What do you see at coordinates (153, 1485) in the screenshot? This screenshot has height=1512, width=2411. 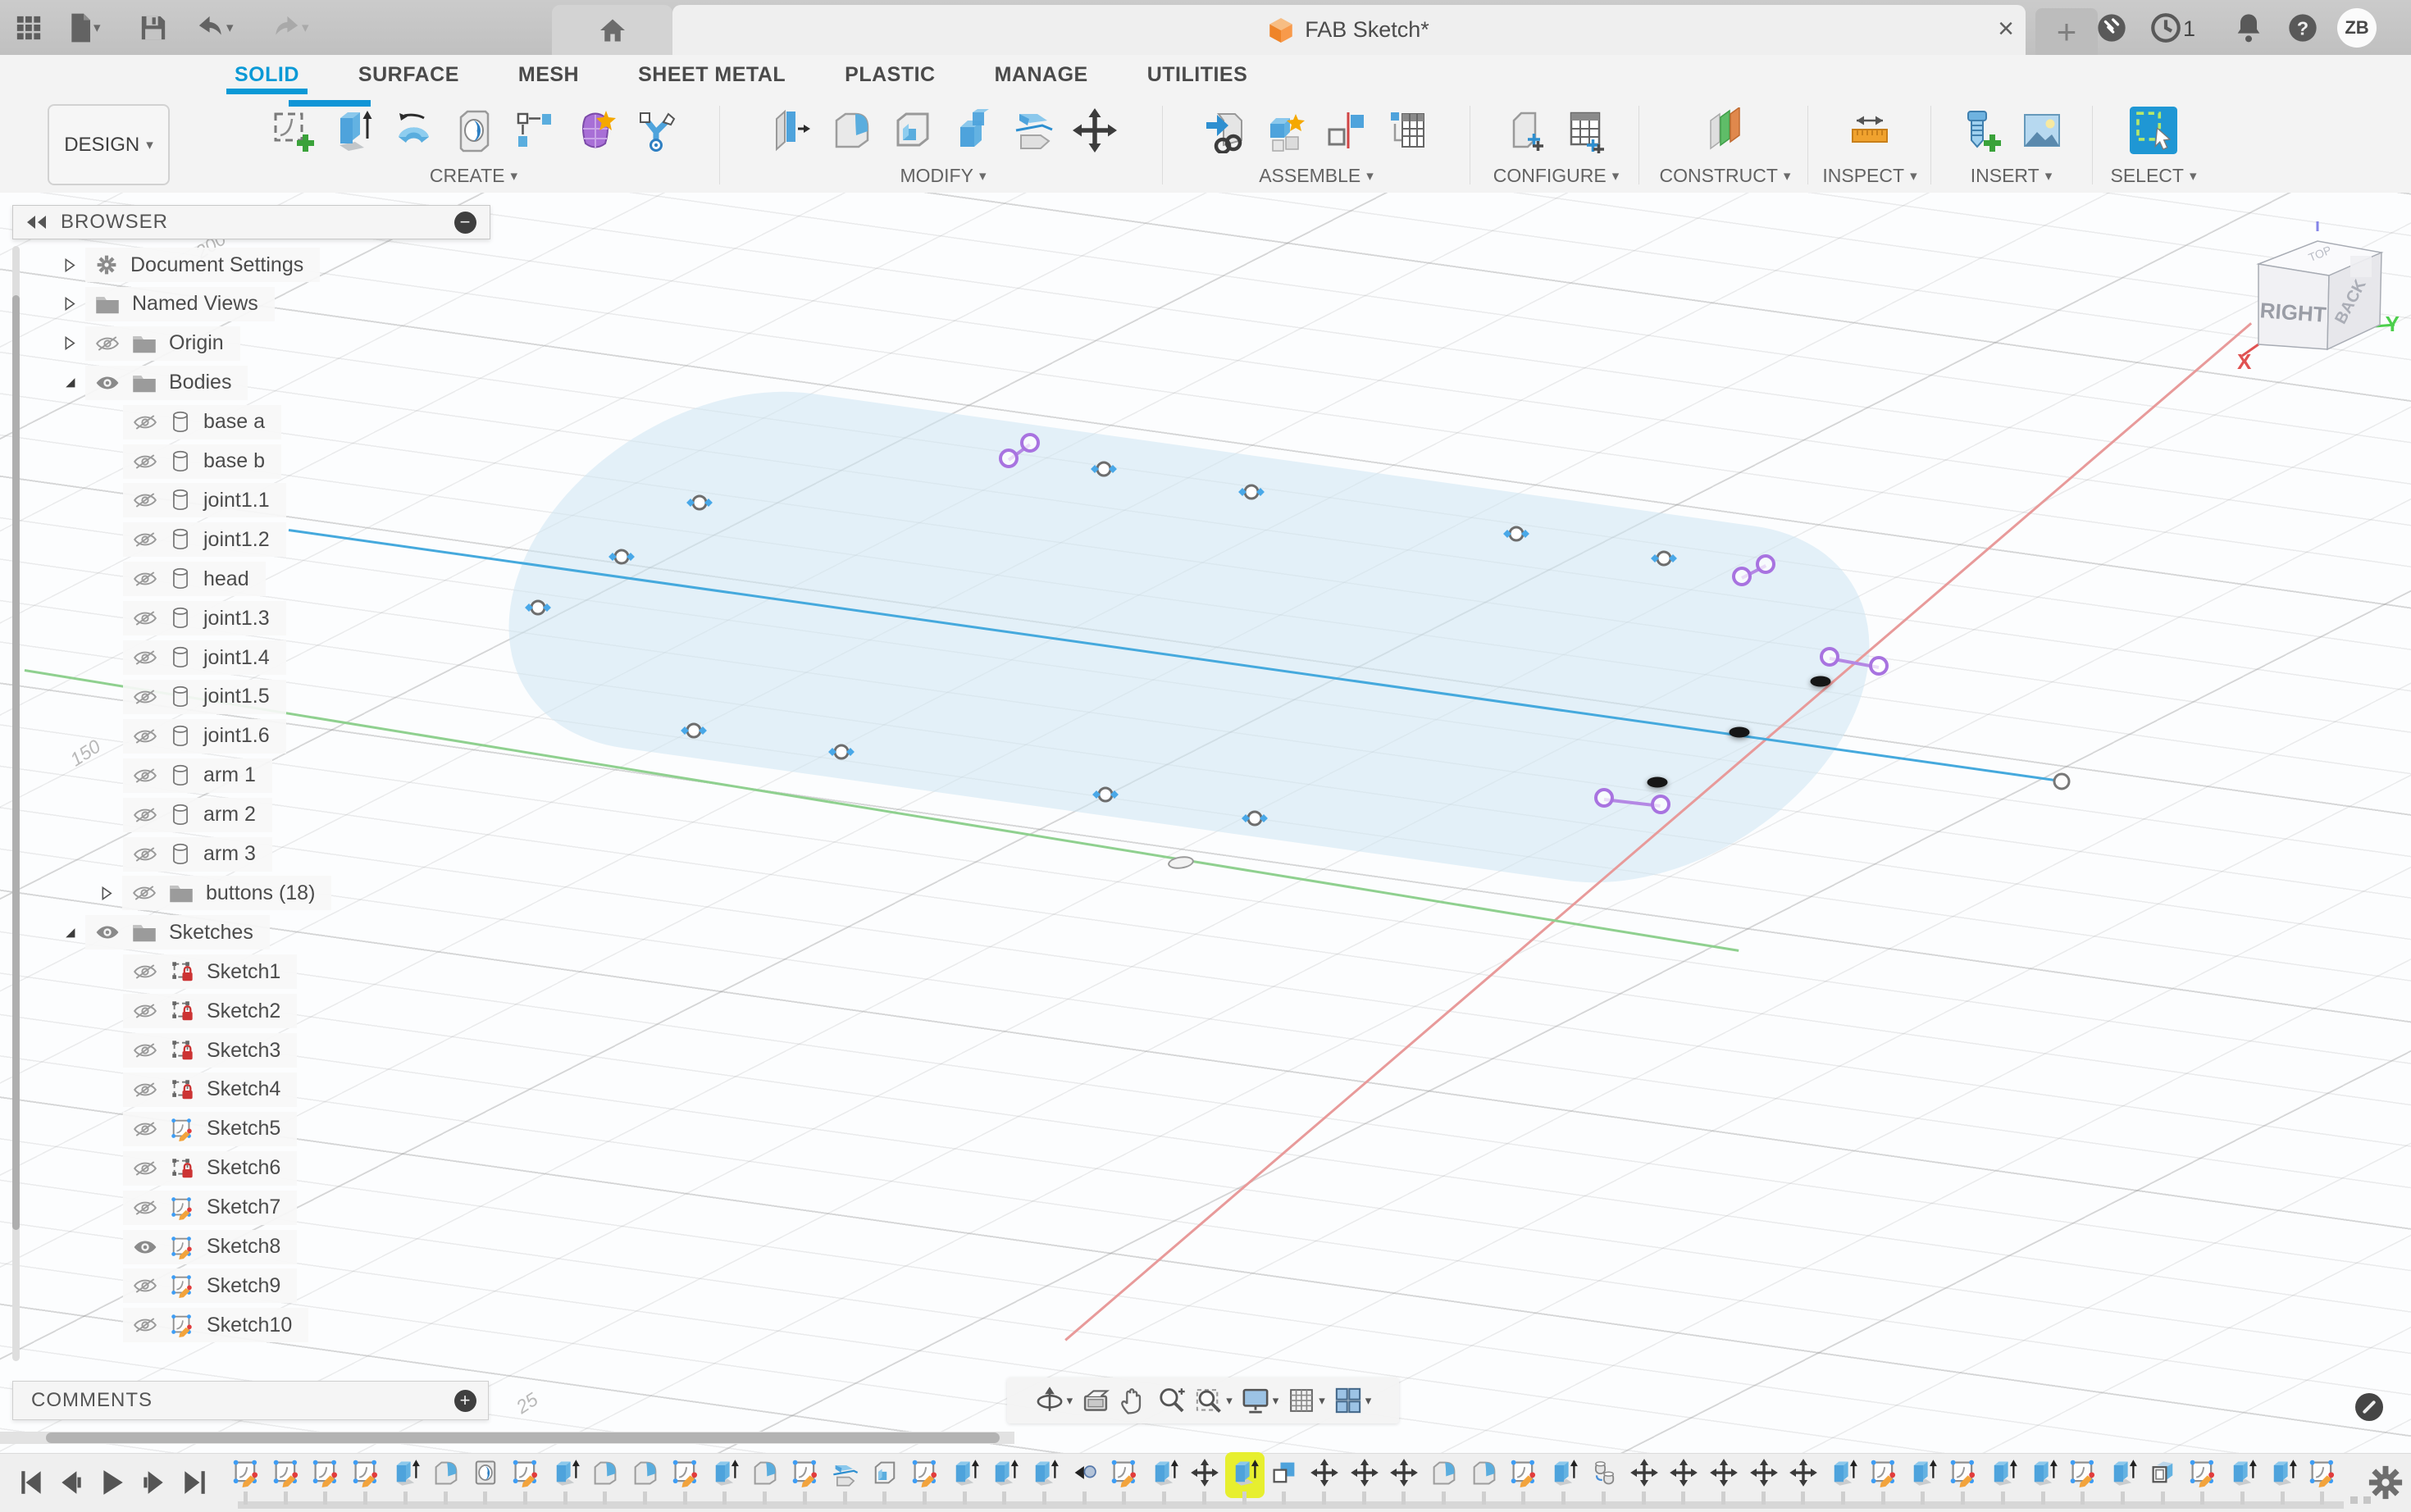 I see `step-forward-button` at bounding box center [153, 1485].